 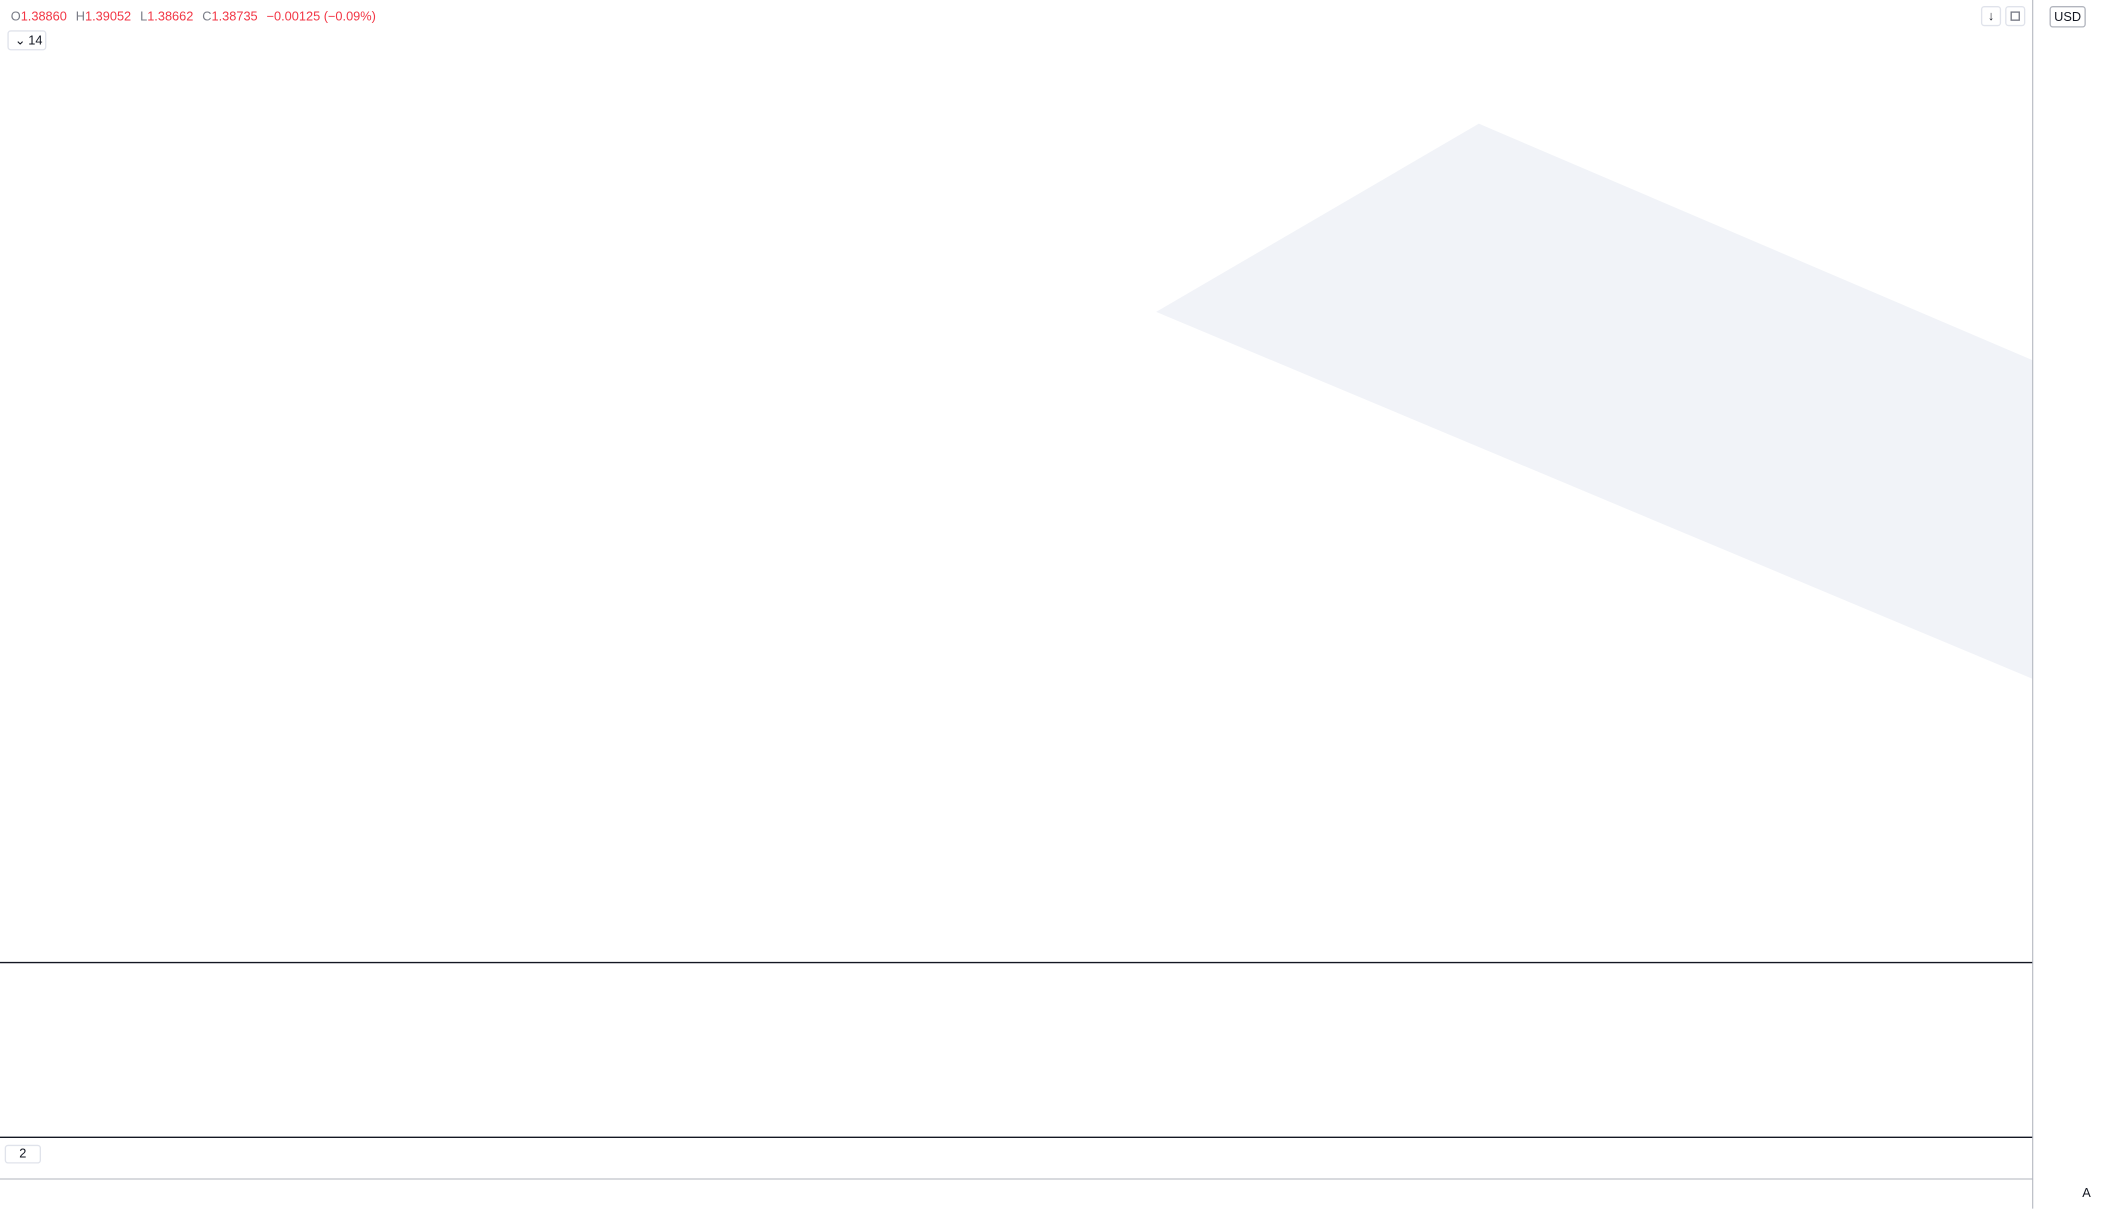 I want to click on ohlc-value: 1.38735, so click(x=235, y=16).